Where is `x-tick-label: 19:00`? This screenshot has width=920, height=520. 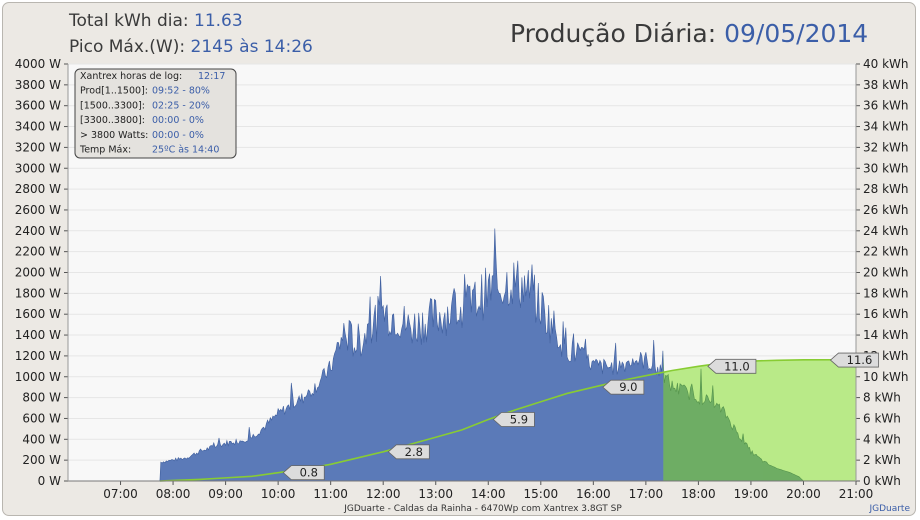 x-tick-label: 19:00 is located at coordinates (751, 494).